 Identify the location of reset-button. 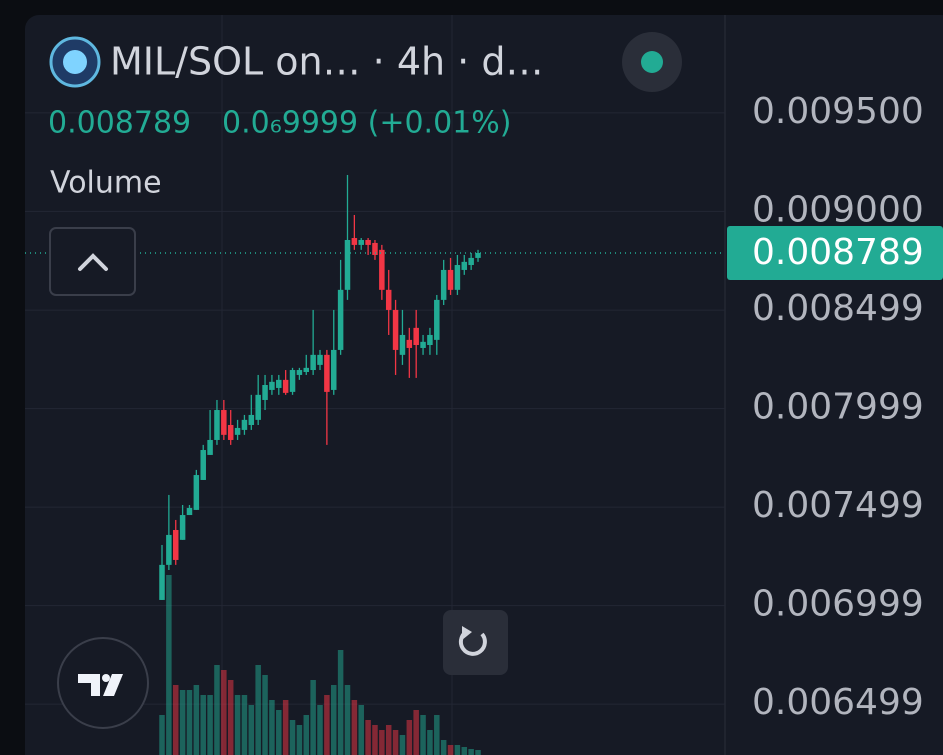
(475, 642).